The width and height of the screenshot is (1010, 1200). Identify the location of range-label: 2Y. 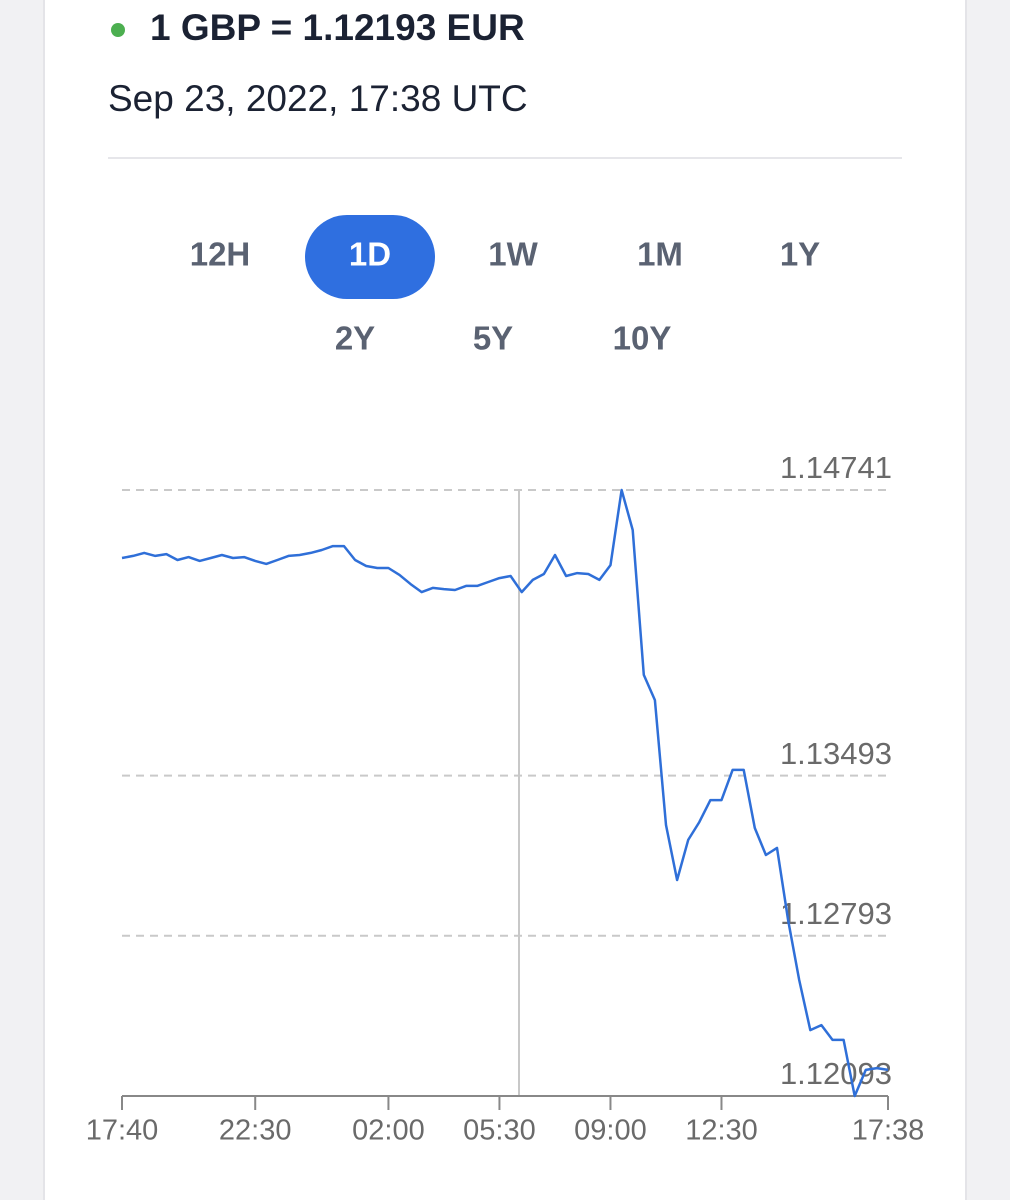
(355, 338).